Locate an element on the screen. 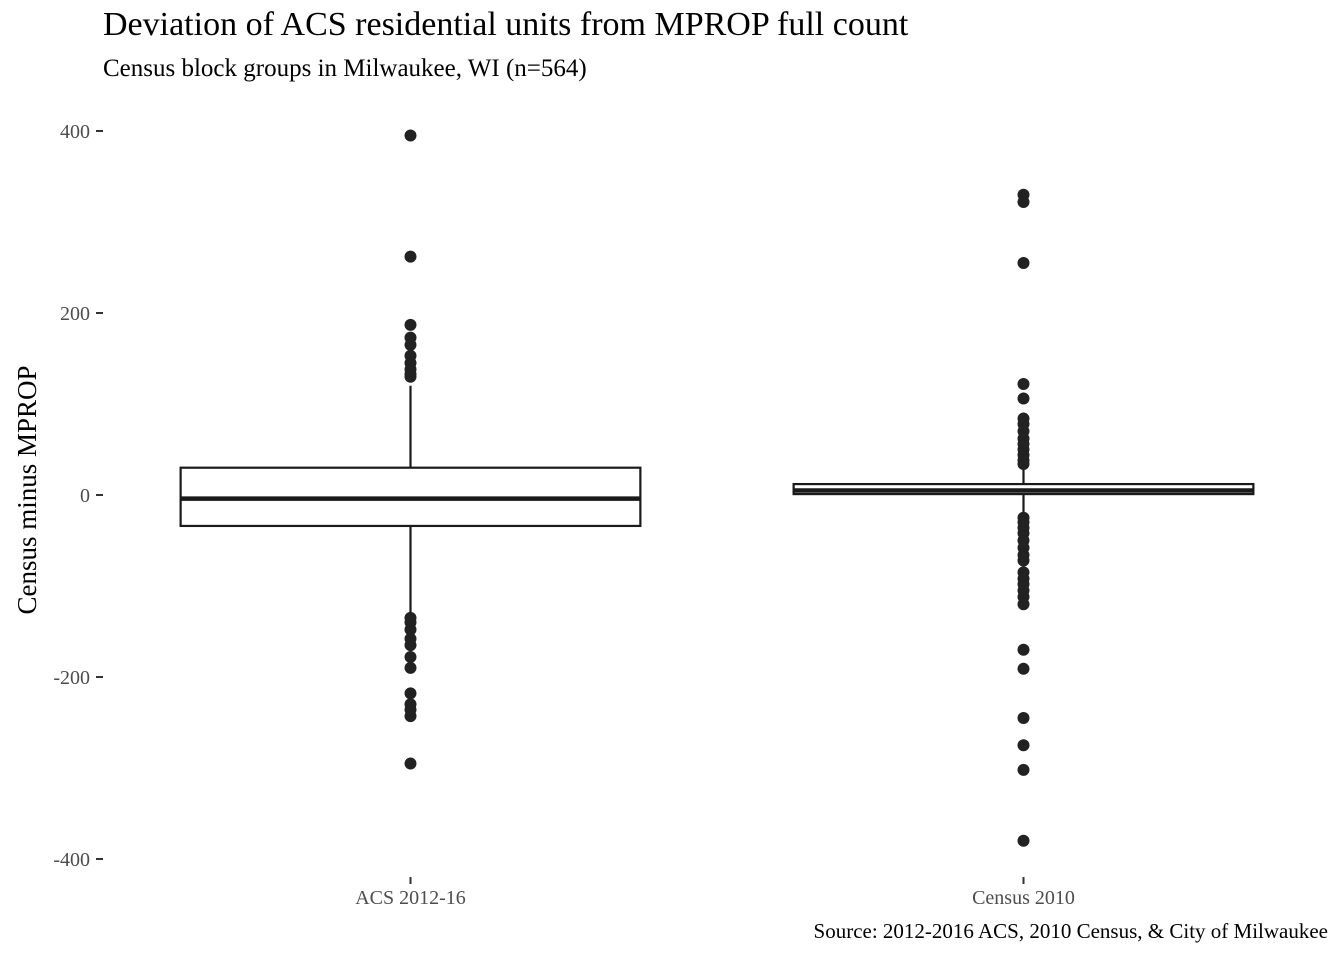 The height and width of the screenshot is (960, 1344). y-tick-label: -200 is located at coordinates (71, 678).